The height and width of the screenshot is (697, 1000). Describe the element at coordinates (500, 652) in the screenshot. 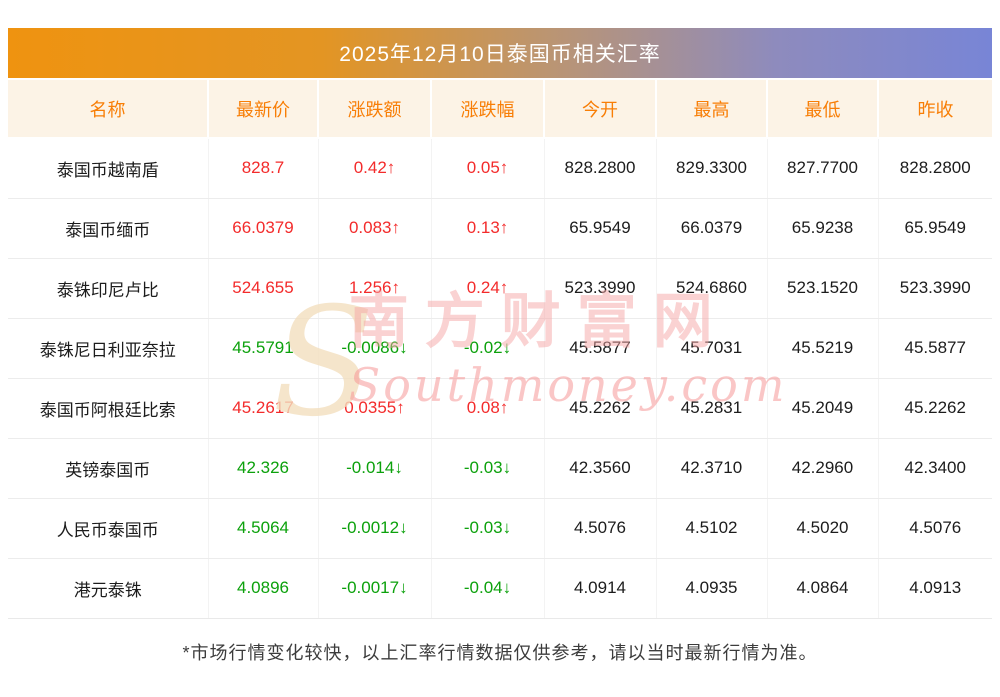

I see `disclaimer-text: *市场行情变化较快，以上汇率行情数据仅供参考，请以当时最新行情为准。` at that location.